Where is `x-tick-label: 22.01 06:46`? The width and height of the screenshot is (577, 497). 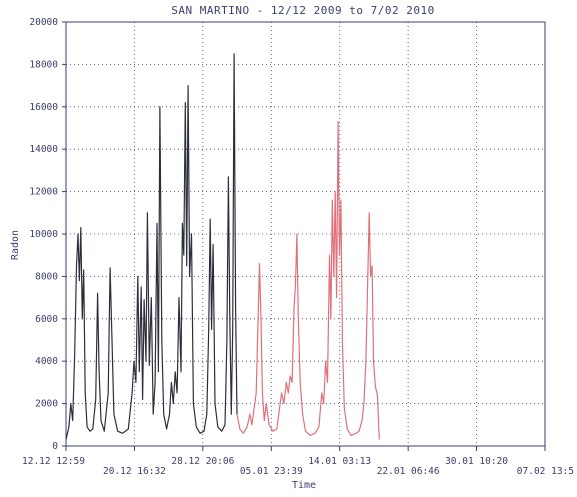 x-tick-label: 22.01 06:46 is located at coordinates (408, 471).